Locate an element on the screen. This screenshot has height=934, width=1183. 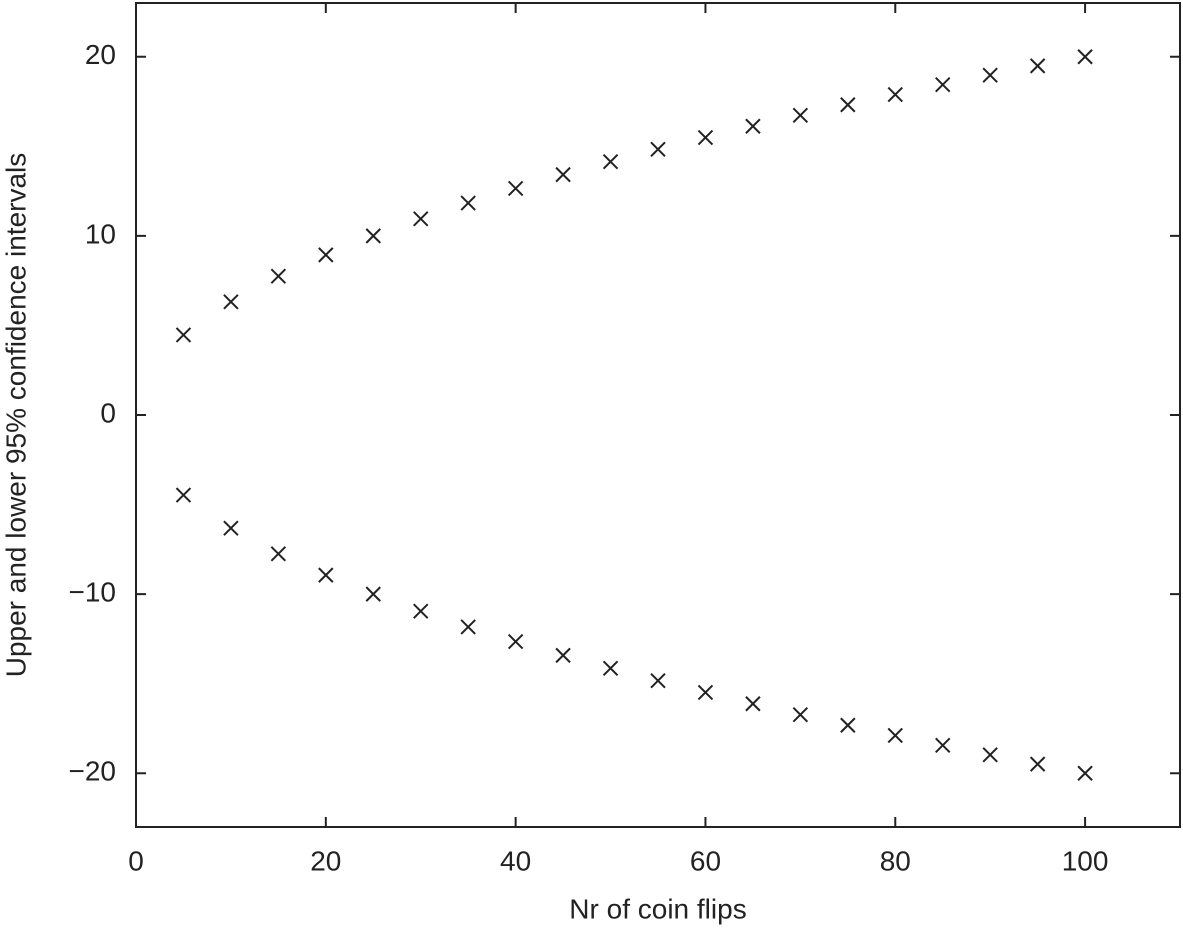
y-tick-label: 0 is located at coordinates (108, 412).